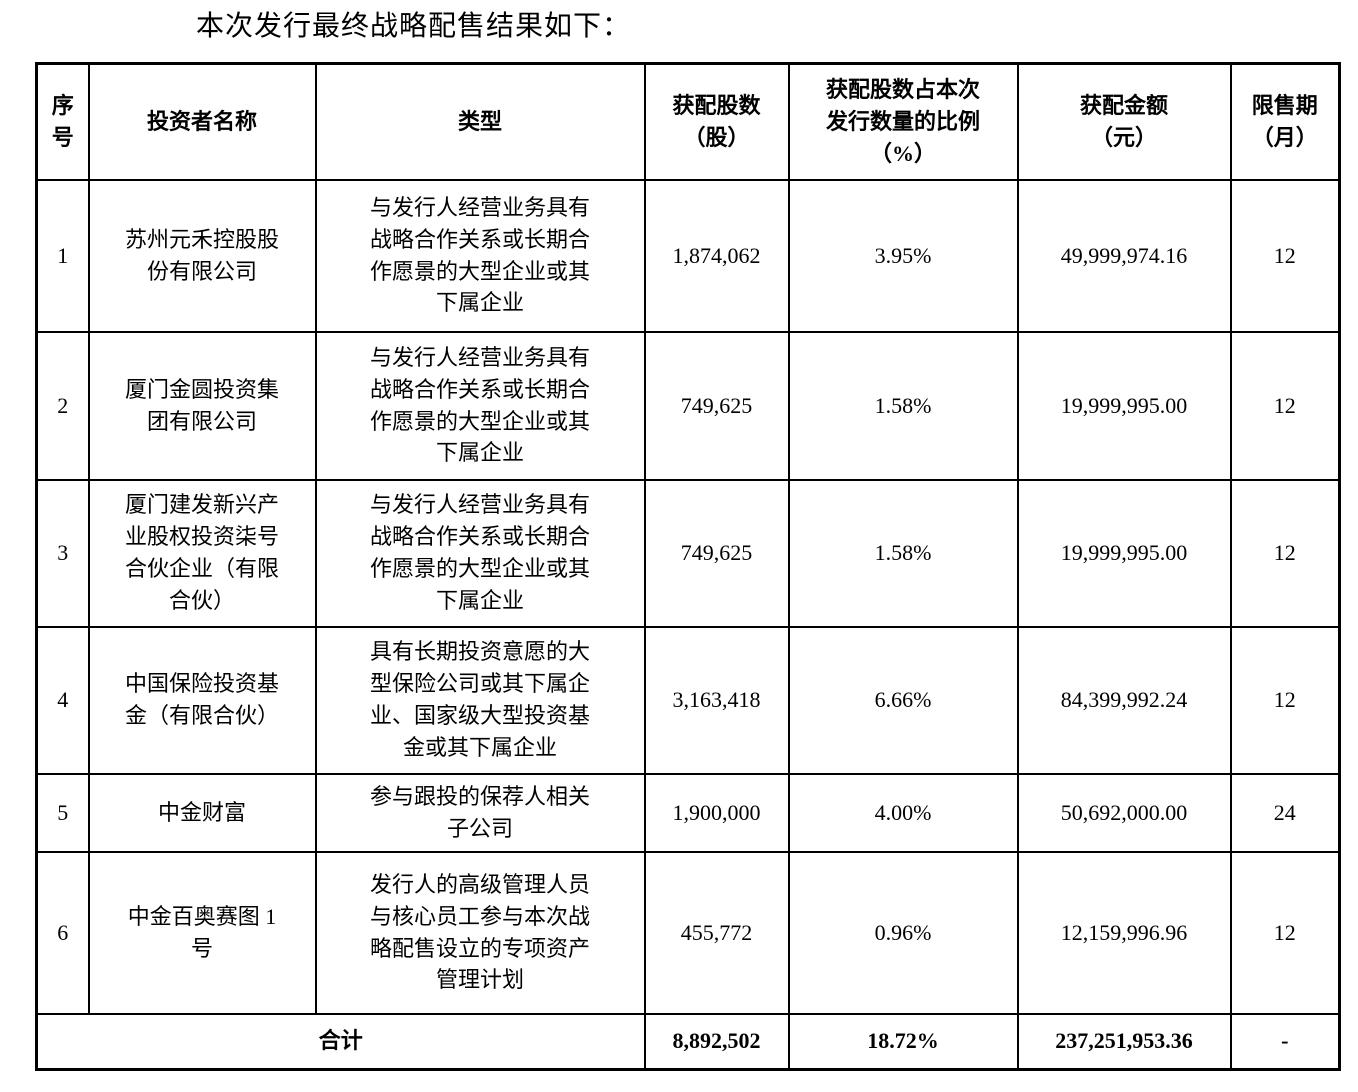 The width and height of the screenshot is (1358, 1092). I want to click on total-shares: 8,892,502, so click(716, 1041).